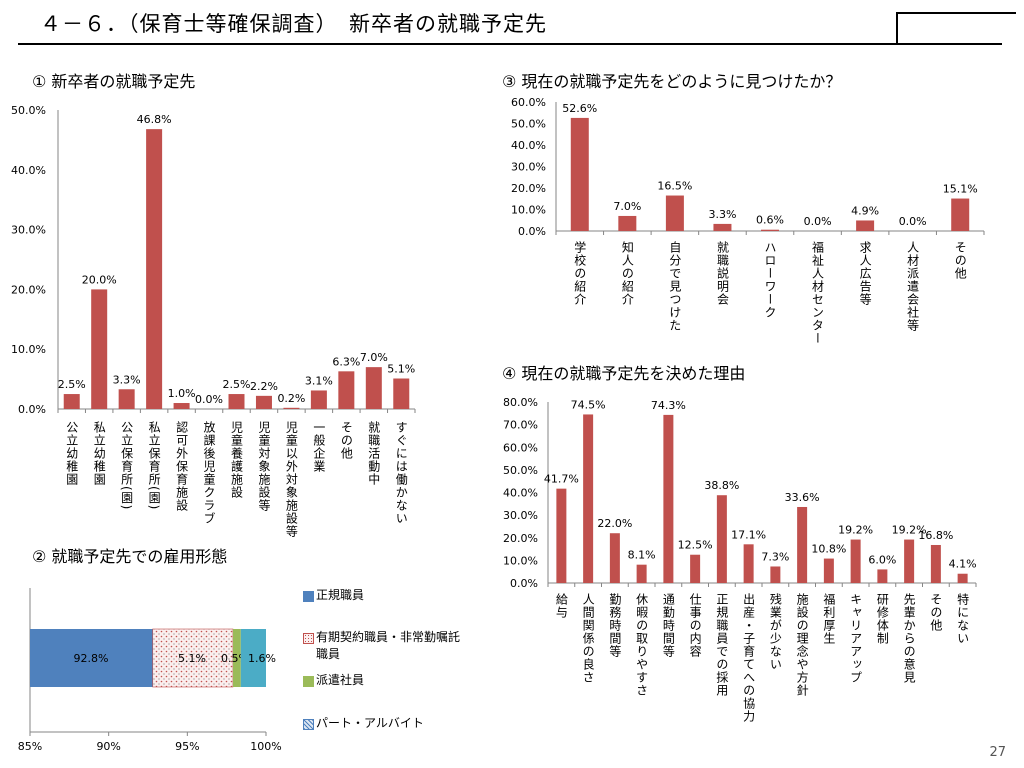 The width and height of the screenshot is (1024, 768). What do you see at coordinates (319, 380) in the screenshot?
I see `c1-data-label: 3.1%` at bounding box center [319, 380].